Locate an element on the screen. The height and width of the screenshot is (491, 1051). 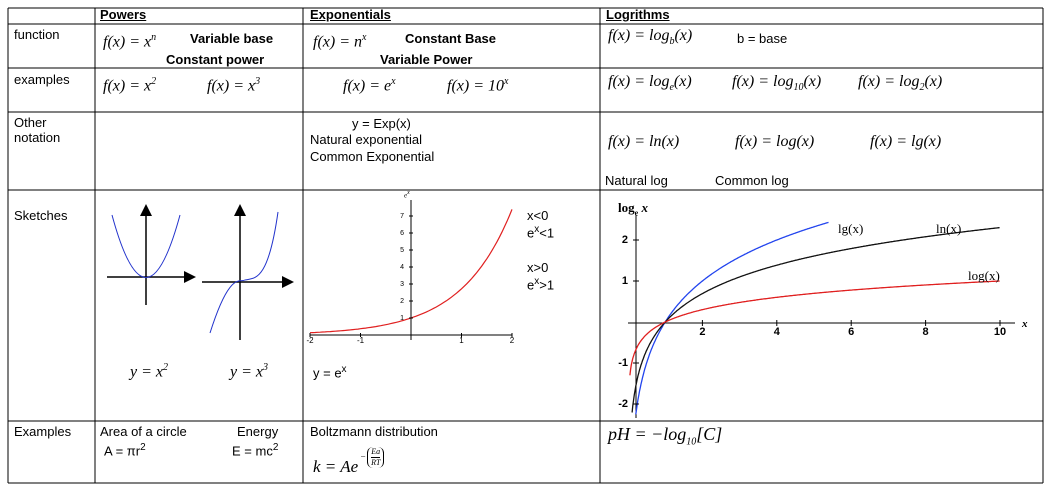
formula: f(x) = xn is located at coordinates (129, 40).